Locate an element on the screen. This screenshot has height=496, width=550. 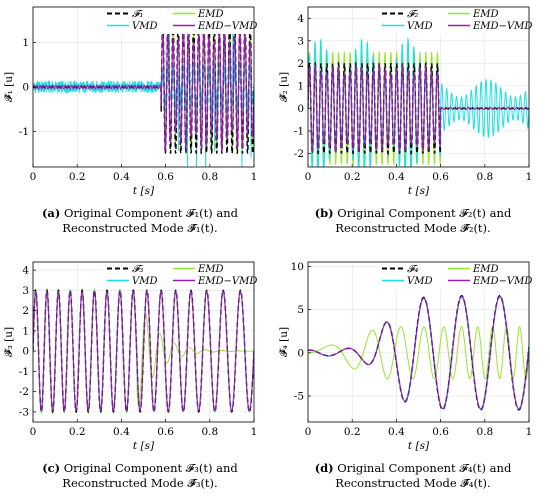
legend-label-c-0: 𝓕₃ is located at coordinates (137, 269).